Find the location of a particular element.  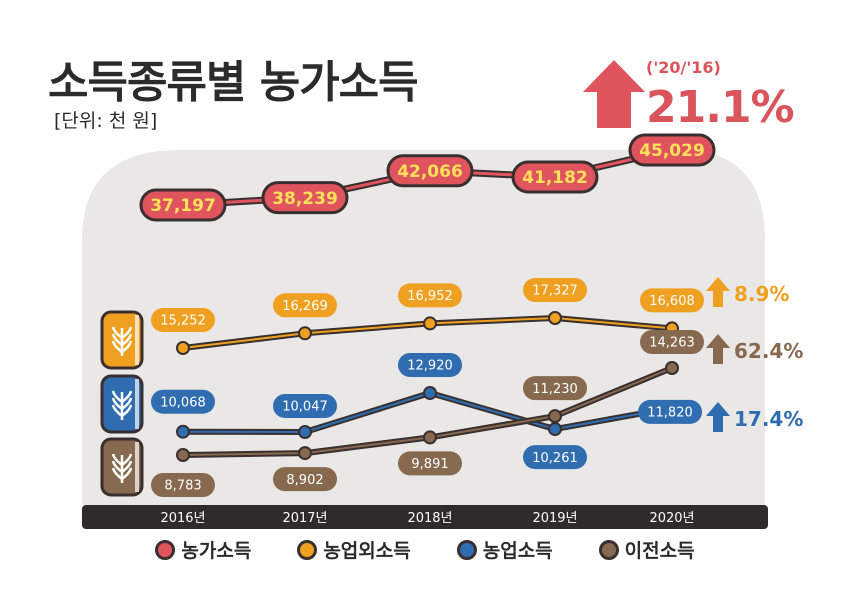

data-label: 10,261 is located at coordinates (555, 458).